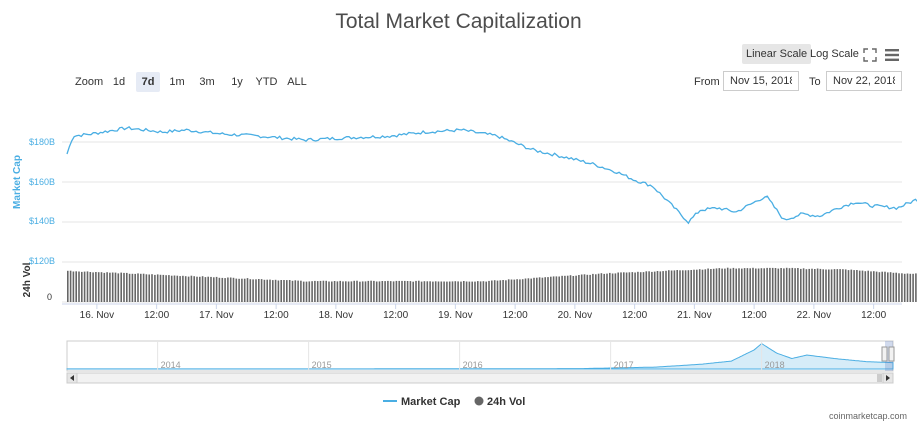 The height and width of the screenshot is (429, 917). What do you see at coordinates (148, 82) in the screenshot?
I see `zoom-7d-button: 7d` at bounding box center [148, 82].